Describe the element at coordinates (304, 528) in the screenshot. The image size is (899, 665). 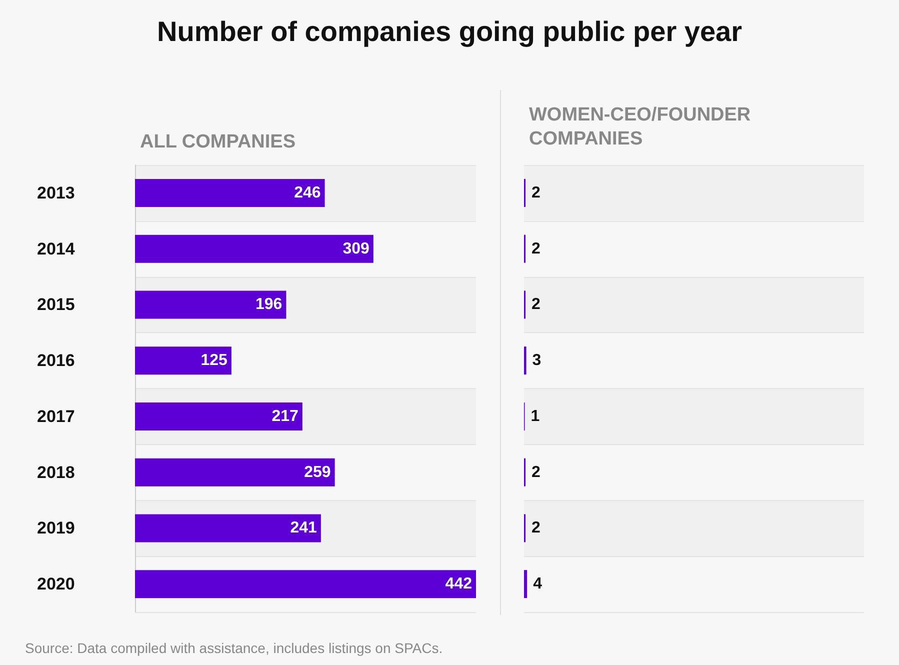
I see `data-label: 241` at that location.